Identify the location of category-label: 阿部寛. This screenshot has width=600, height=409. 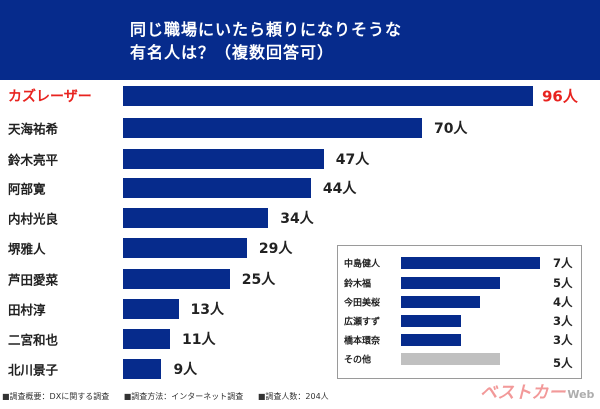
(27, 189).